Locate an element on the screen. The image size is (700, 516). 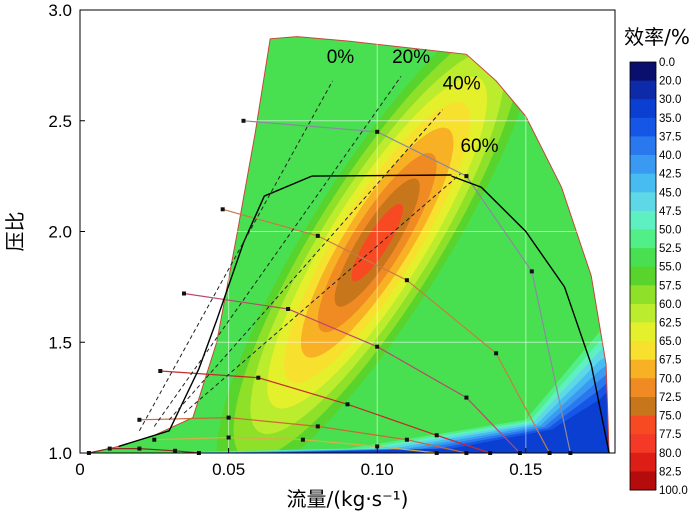
colorbar-label: 75.0 is located at coordinates (670, 417).